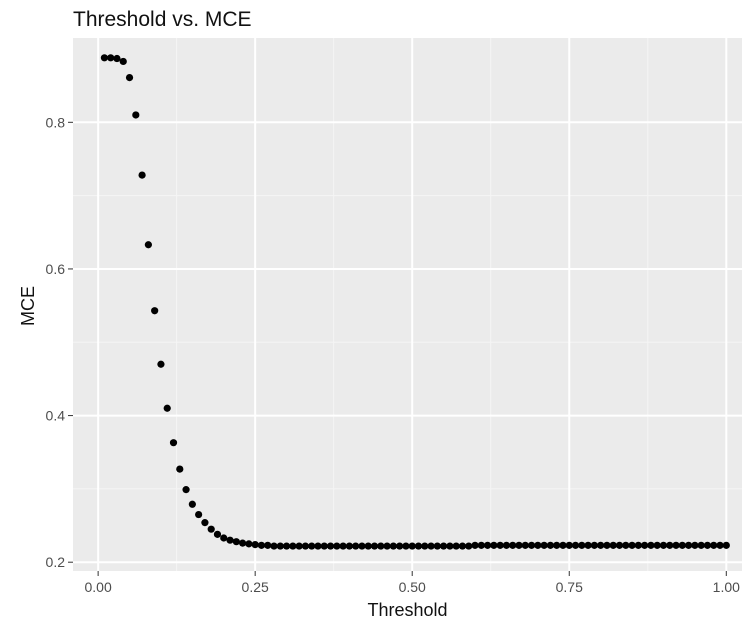 This screenshot has height=633, width=752. I want to click on y-axis: 0.2 0.4 0.6 0.8, so click(59, 342).